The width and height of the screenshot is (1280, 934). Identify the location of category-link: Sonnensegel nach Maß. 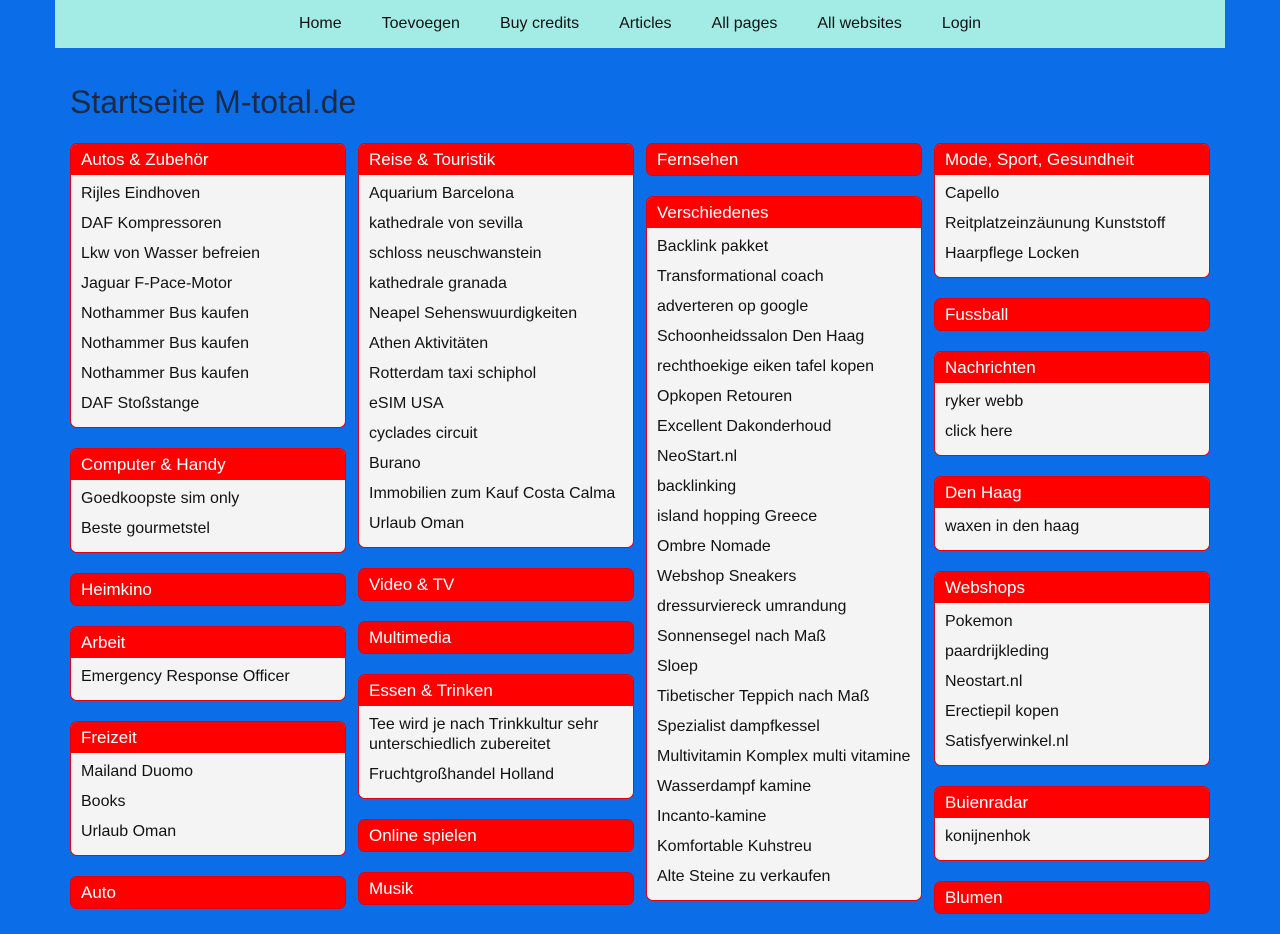
(741, 636).